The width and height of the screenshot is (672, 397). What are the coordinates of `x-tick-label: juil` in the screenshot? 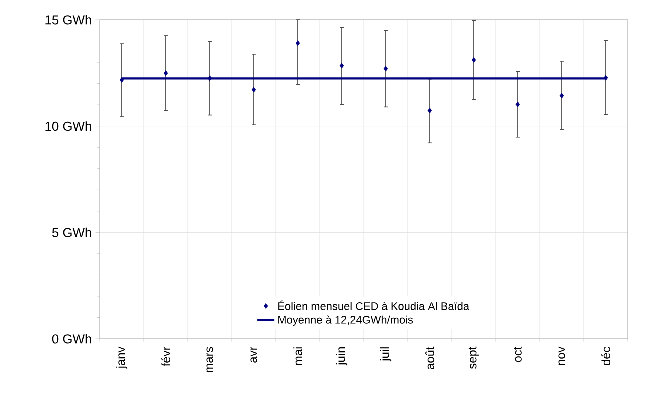 It's located at (386, 355).